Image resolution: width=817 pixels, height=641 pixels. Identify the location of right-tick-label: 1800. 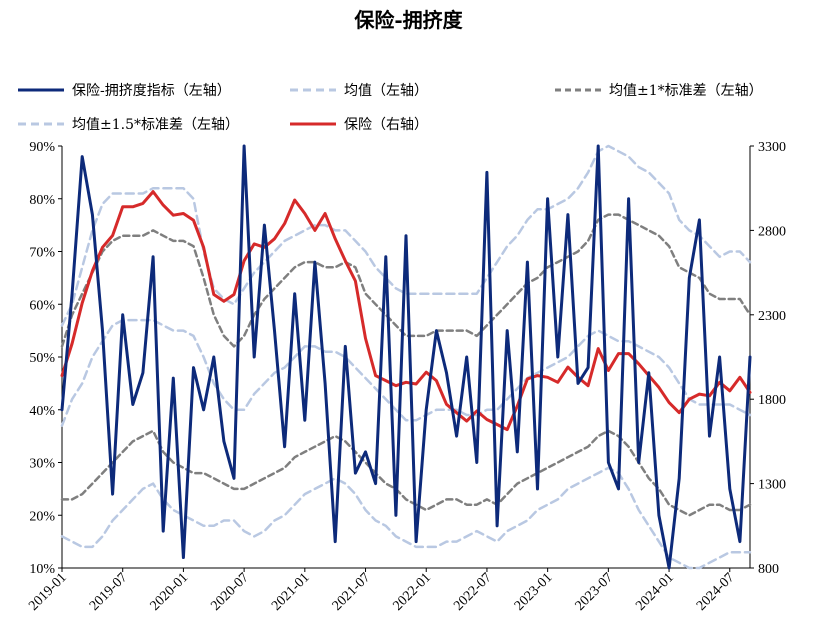
(772, 400).